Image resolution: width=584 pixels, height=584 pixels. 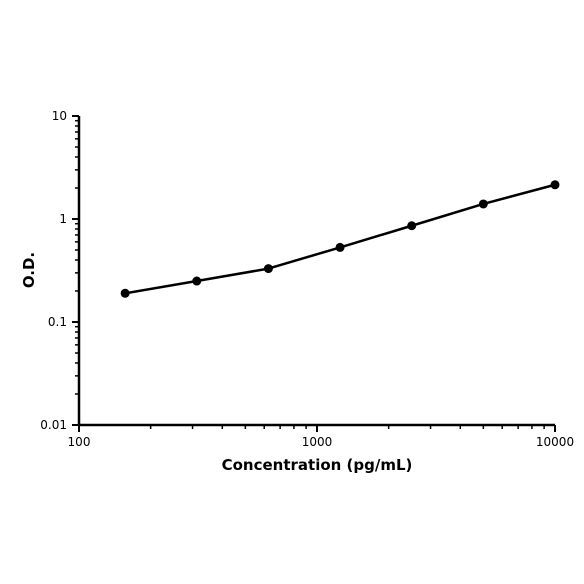 What do you see at coordinates (59, 116) in the screenshot?
I see `y-tick-label: 10` at bounding box center [59, 116].